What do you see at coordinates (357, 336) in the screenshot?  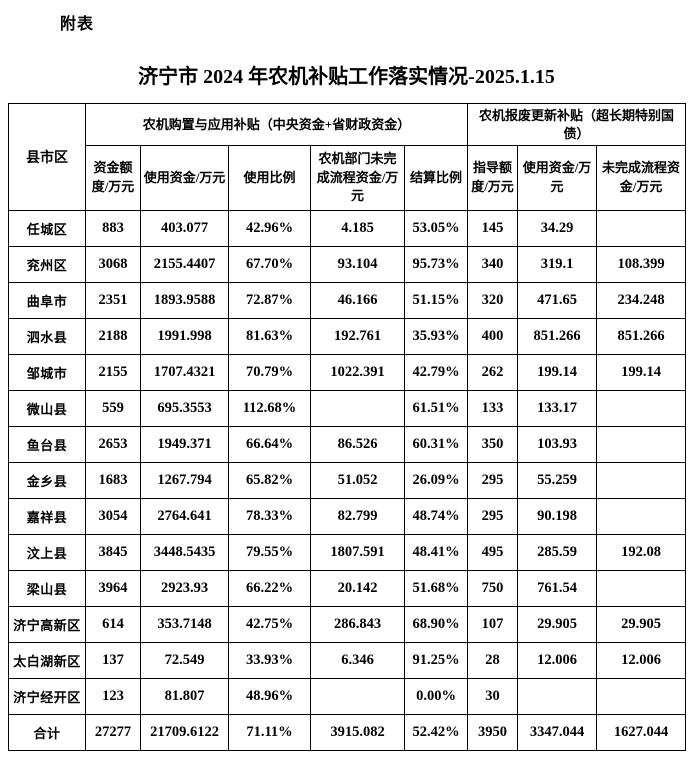 I see `value-cell: 192.761` at bounding box center [357, 336].